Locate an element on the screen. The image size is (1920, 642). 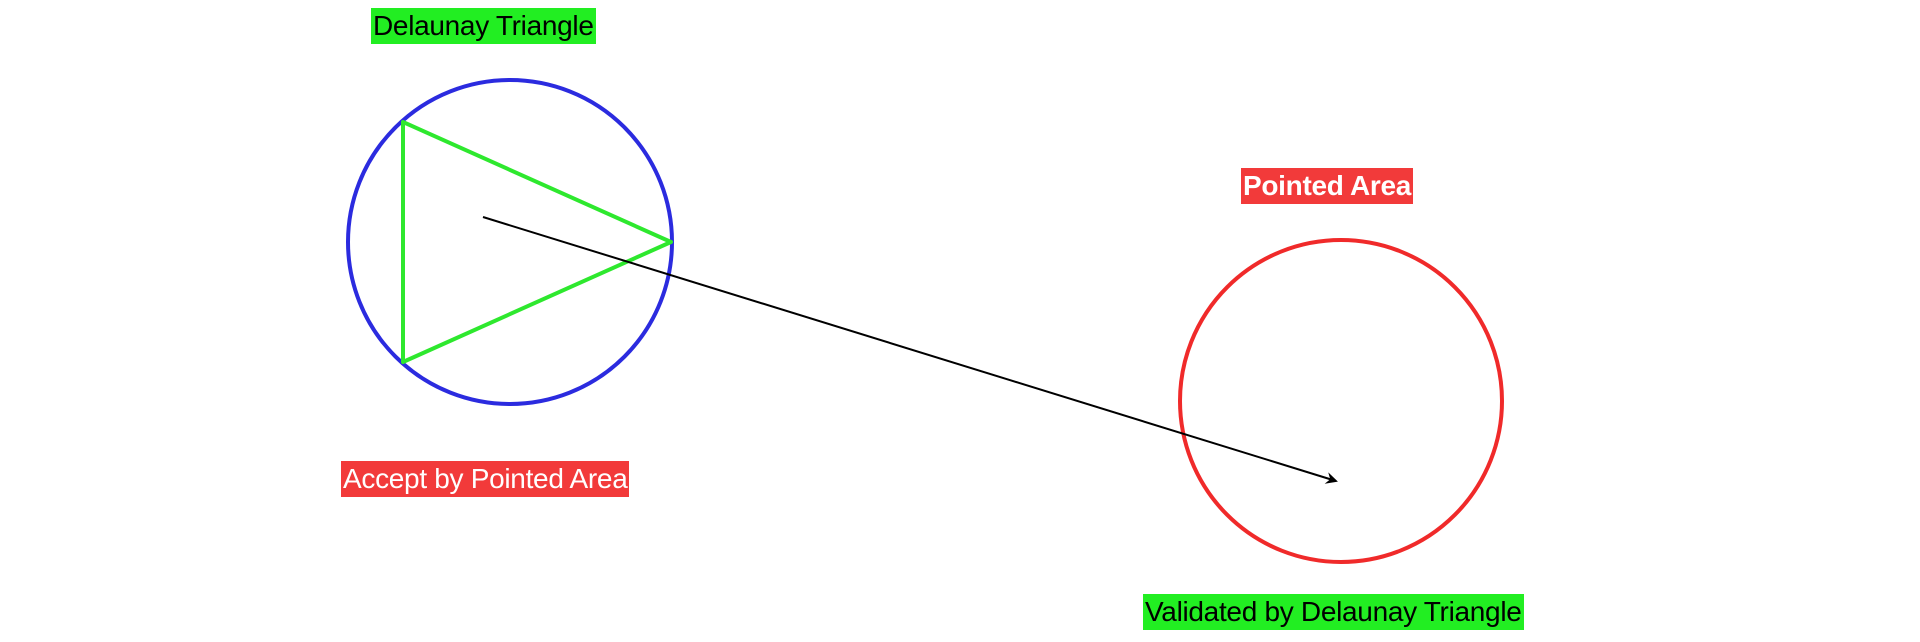
circumcircle is located at coordinates (510, 242).